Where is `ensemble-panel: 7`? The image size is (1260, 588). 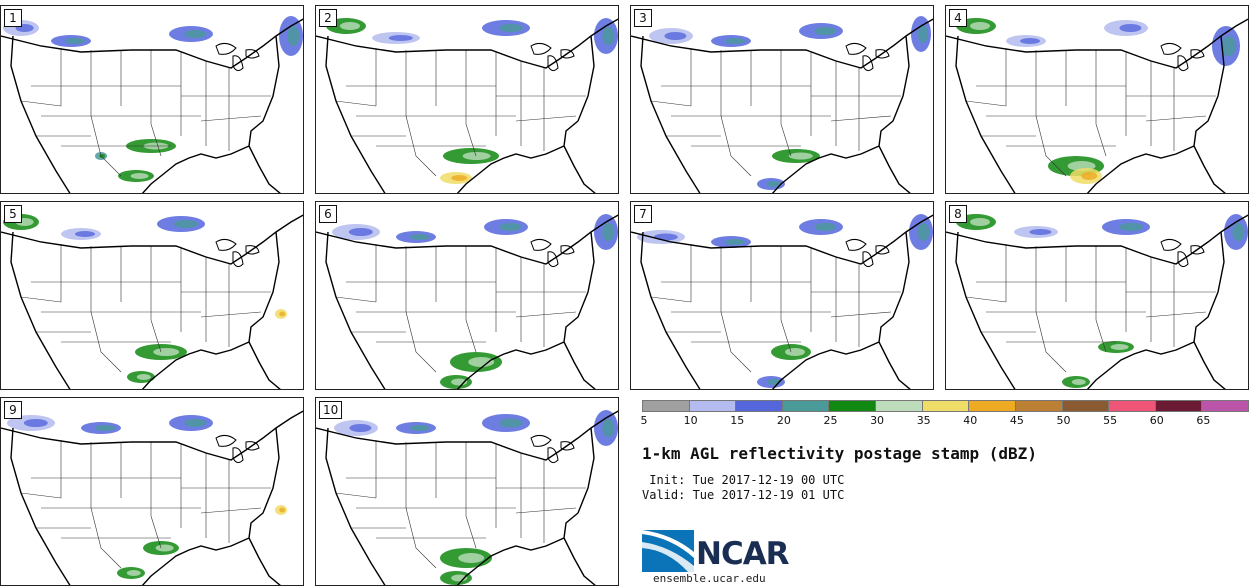
ensemble-panel: 7 is located at coordinates (782, 295).